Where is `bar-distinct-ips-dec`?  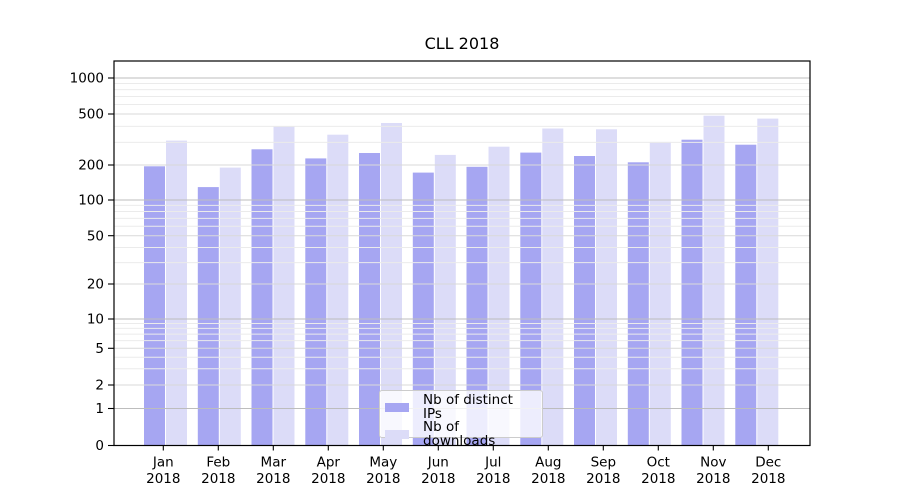 bar-distinct-ips-dec is located at coordinates (746, 295).